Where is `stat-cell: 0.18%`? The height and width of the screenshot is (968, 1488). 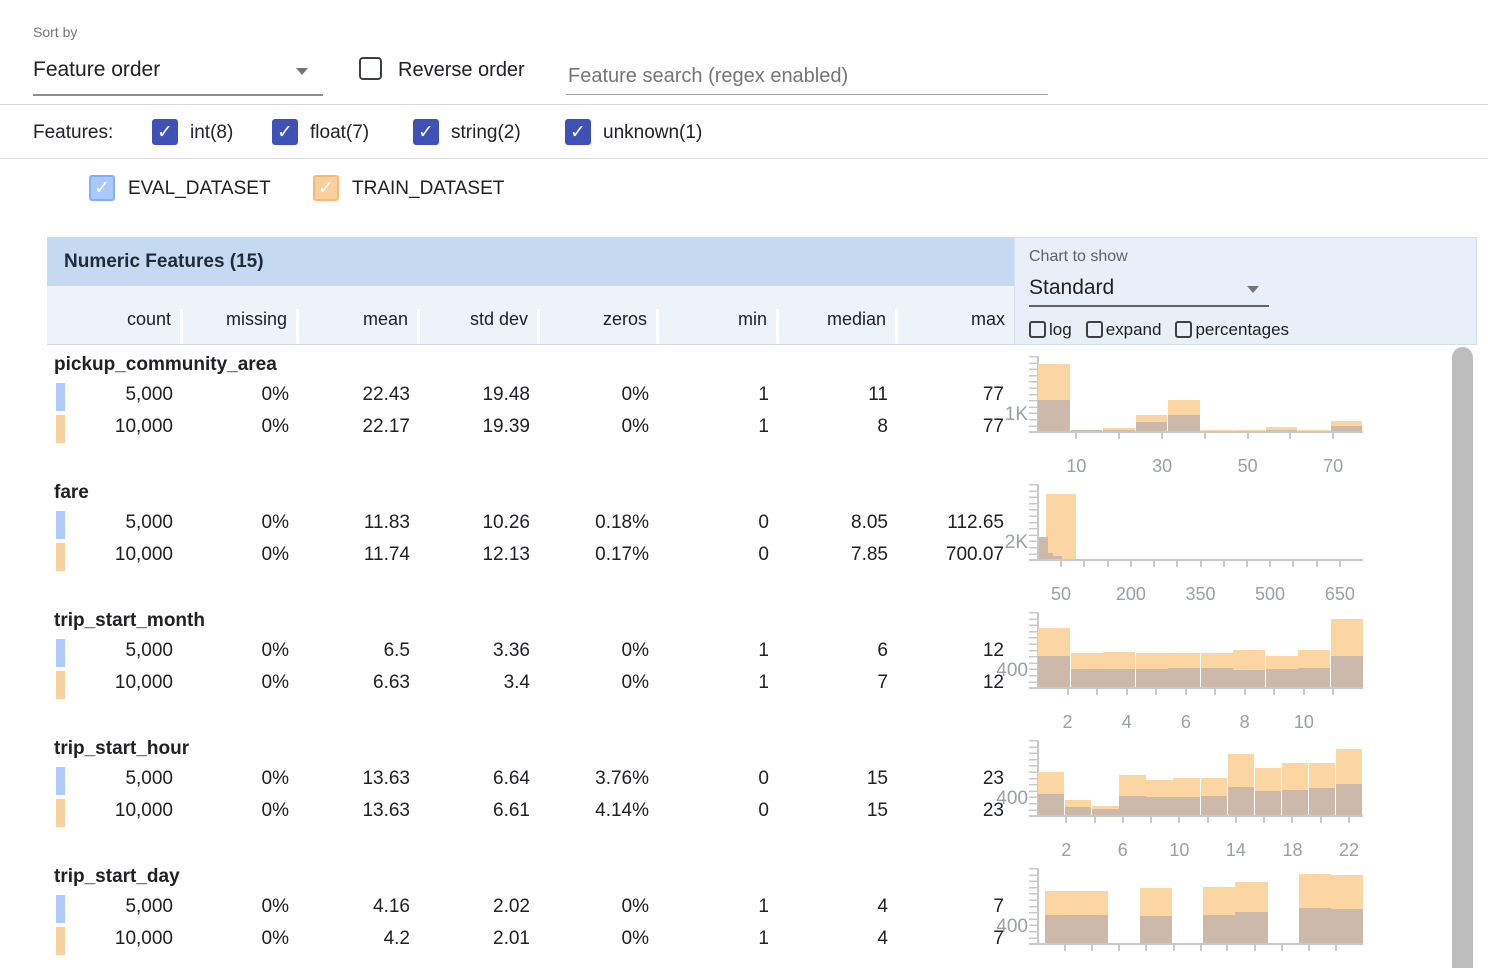
stat-cell: 0.18% is located at coordinates (622, 522).